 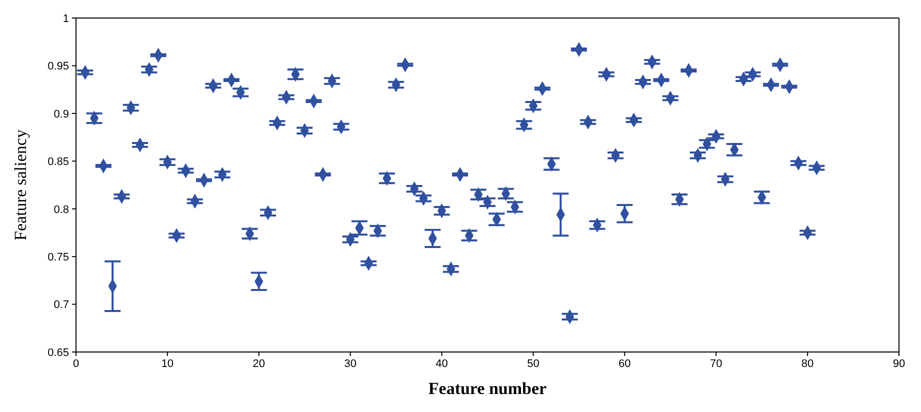 What do you see at coordinates (899, 364) in the screenshot?
I see `x-tick-label: 90` at bounding box center [899, 364].